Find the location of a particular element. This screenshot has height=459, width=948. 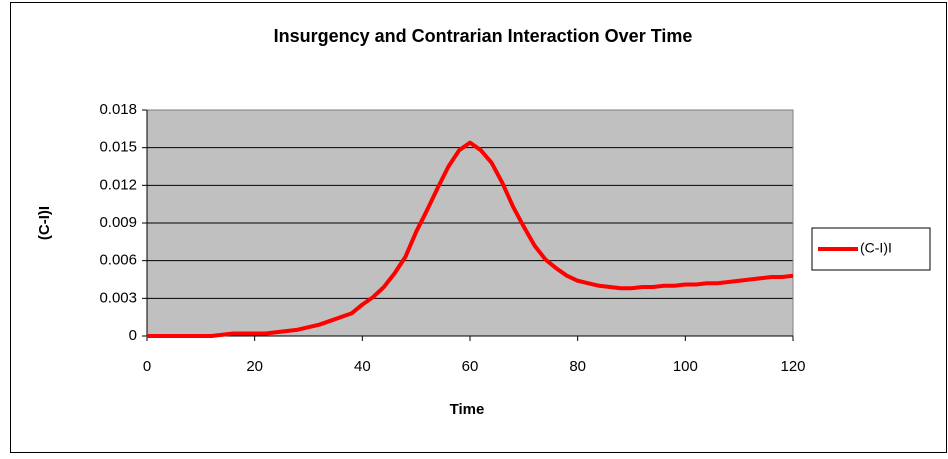

x-tick-label: 120 is located at coordinates (792, 366).